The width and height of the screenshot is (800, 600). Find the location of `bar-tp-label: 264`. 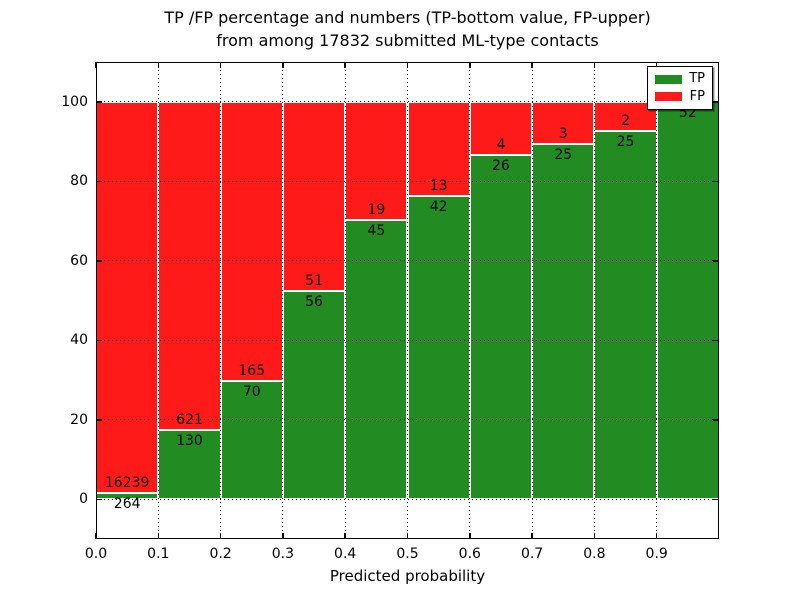

bar-tp-label: 264 is located at coordinates (127, 503).